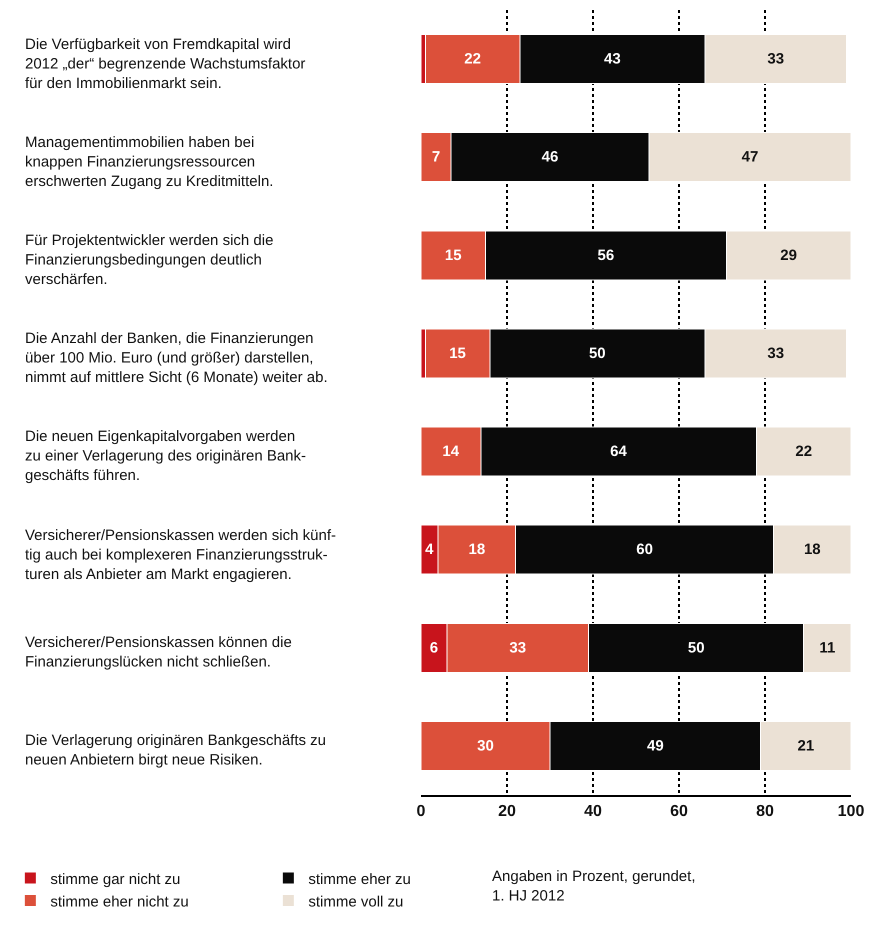  Describe the element at coordinates (507, 811) in the screenshot. I see `x-tick-label: 20` at that location.